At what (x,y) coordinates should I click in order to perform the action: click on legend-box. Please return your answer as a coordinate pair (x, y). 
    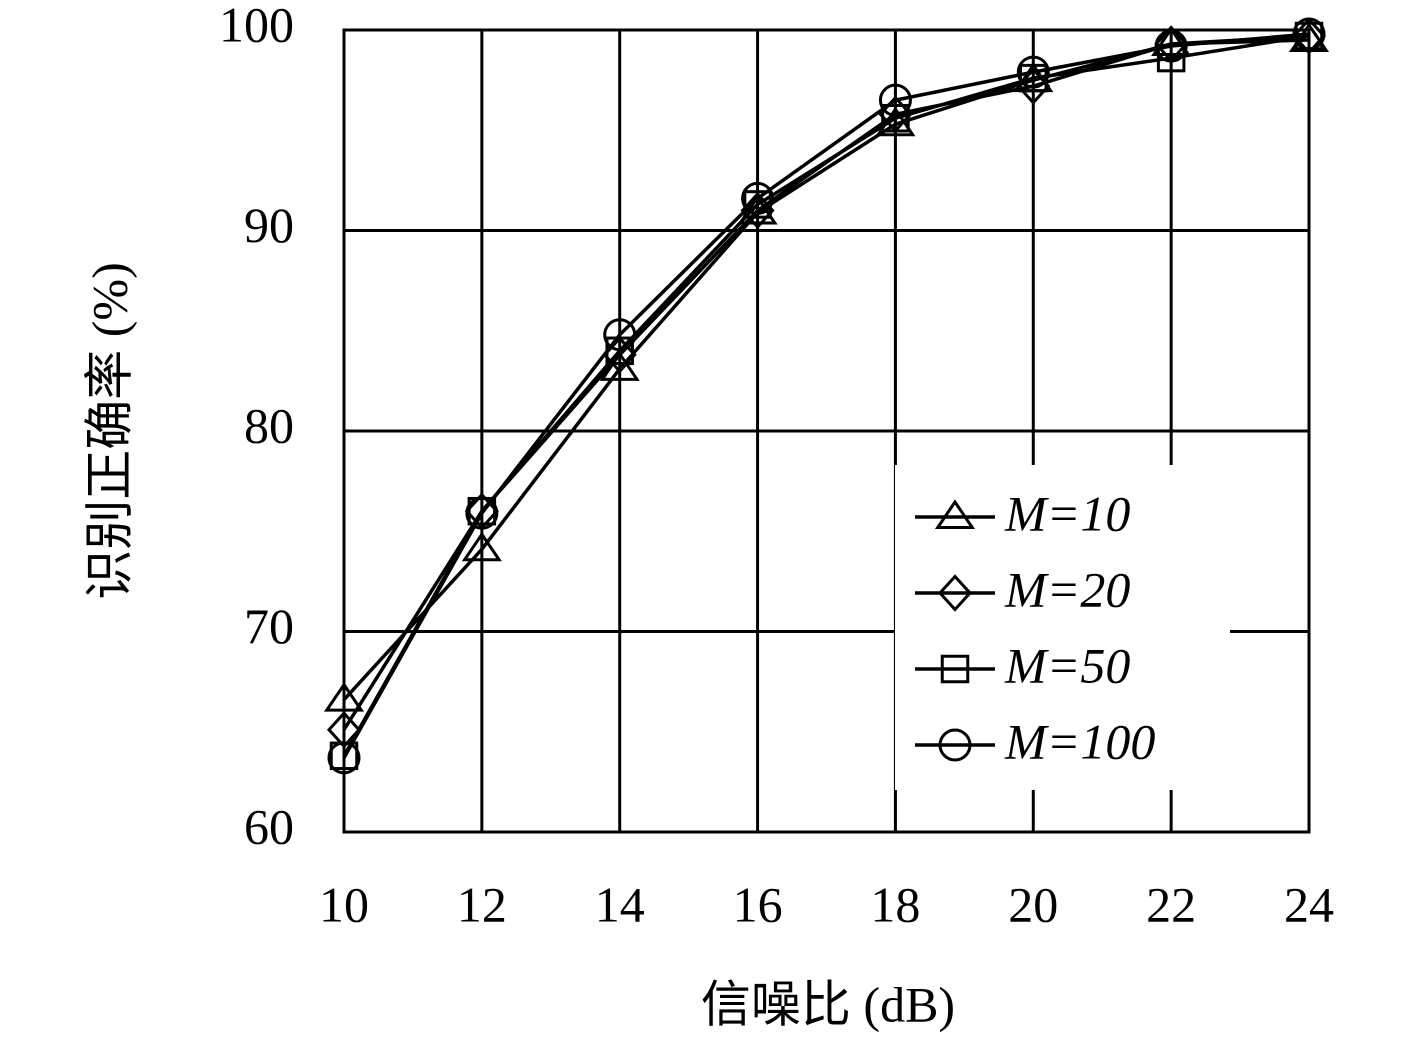
    Looking at the image, I should click on (1062, 627).